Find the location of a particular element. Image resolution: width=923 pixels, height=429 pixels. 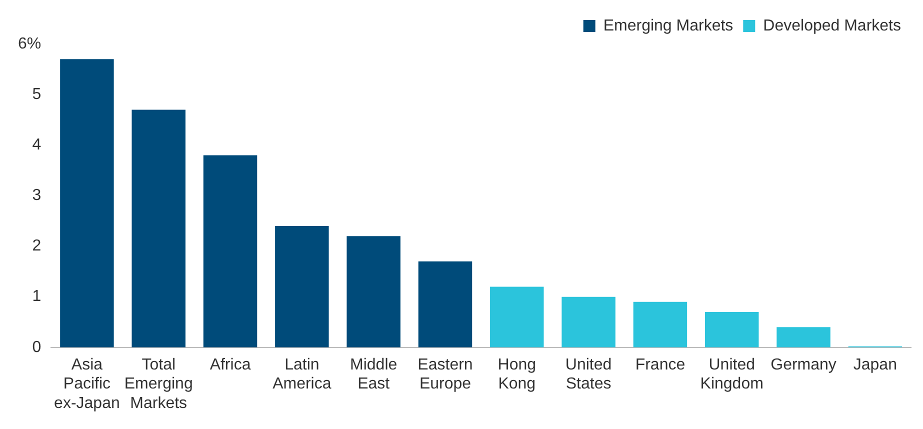

x-tick-label: Middle East is located at coordinates (374, 374).